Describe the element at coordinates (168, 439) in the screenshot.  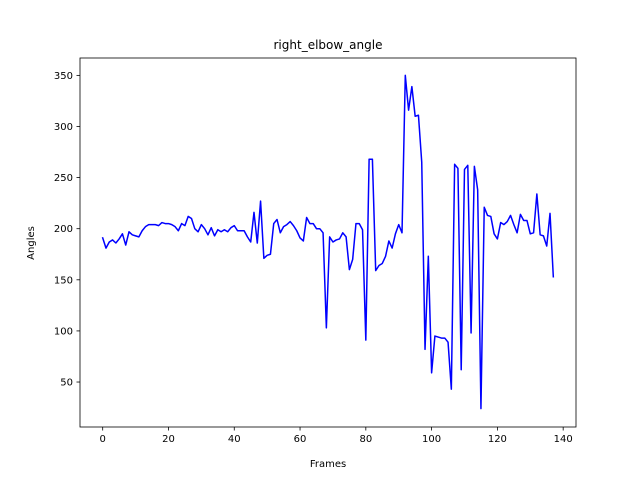
I see `x-tick-label: 20` at that location.